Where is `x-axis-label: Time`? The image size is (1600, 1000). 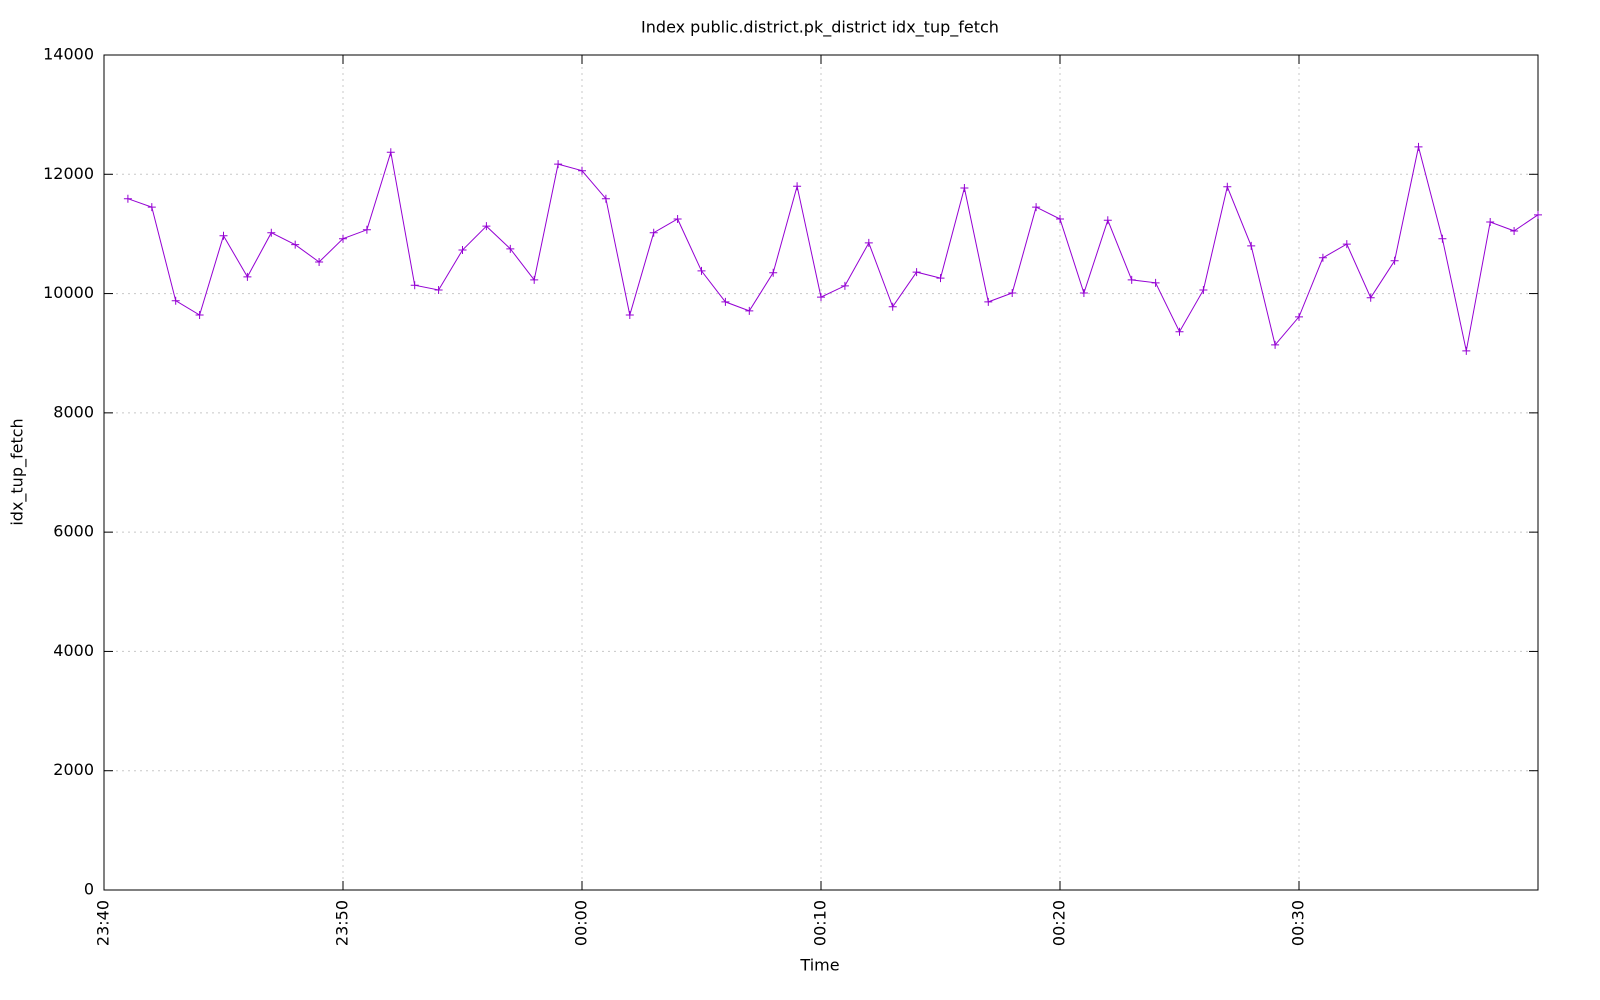 x-axis-label: Time is located at coordinates (819, 965).